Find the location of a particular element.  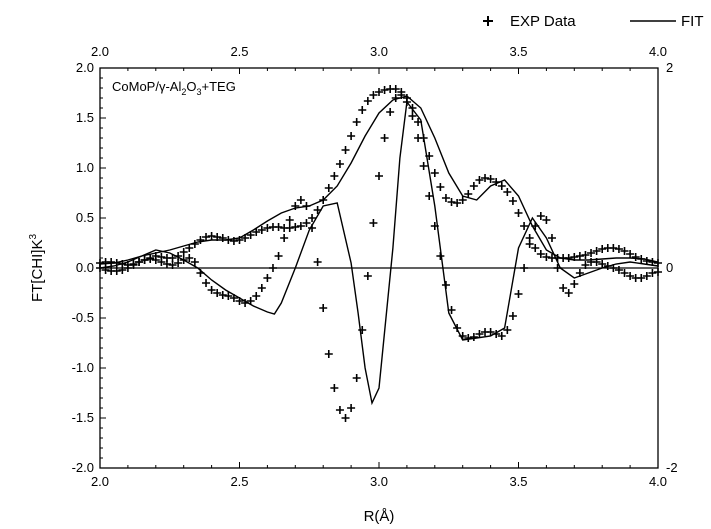

y-axis-title: FT[CHI]K3 is located at coordinates (37, 268).